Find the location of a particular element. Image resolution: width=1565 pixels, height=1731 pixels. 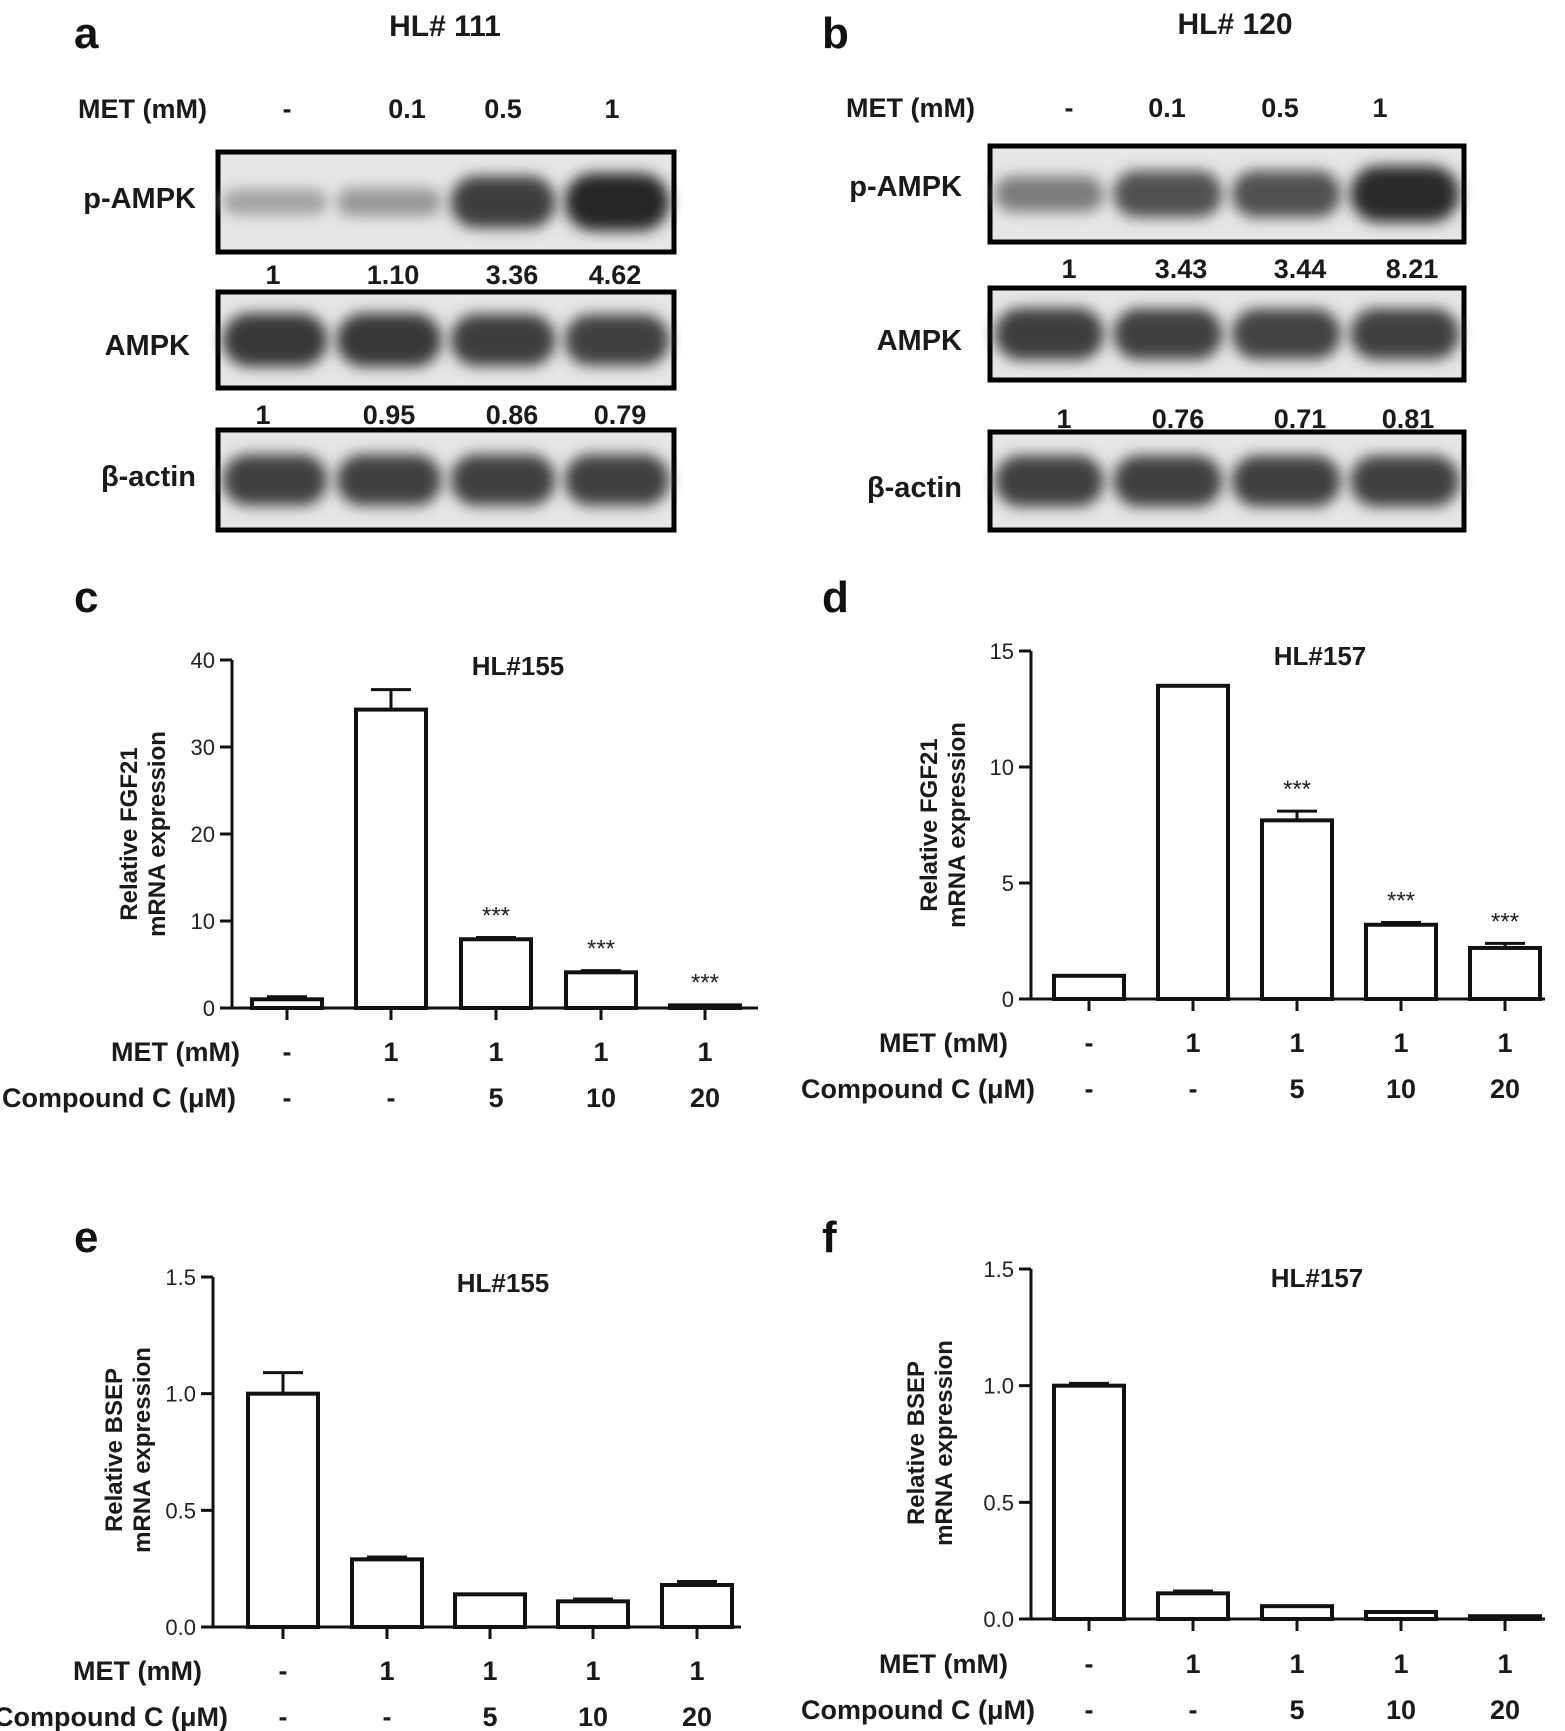

densitometry-value: 0.71 is located at coordinates (1300, 419).